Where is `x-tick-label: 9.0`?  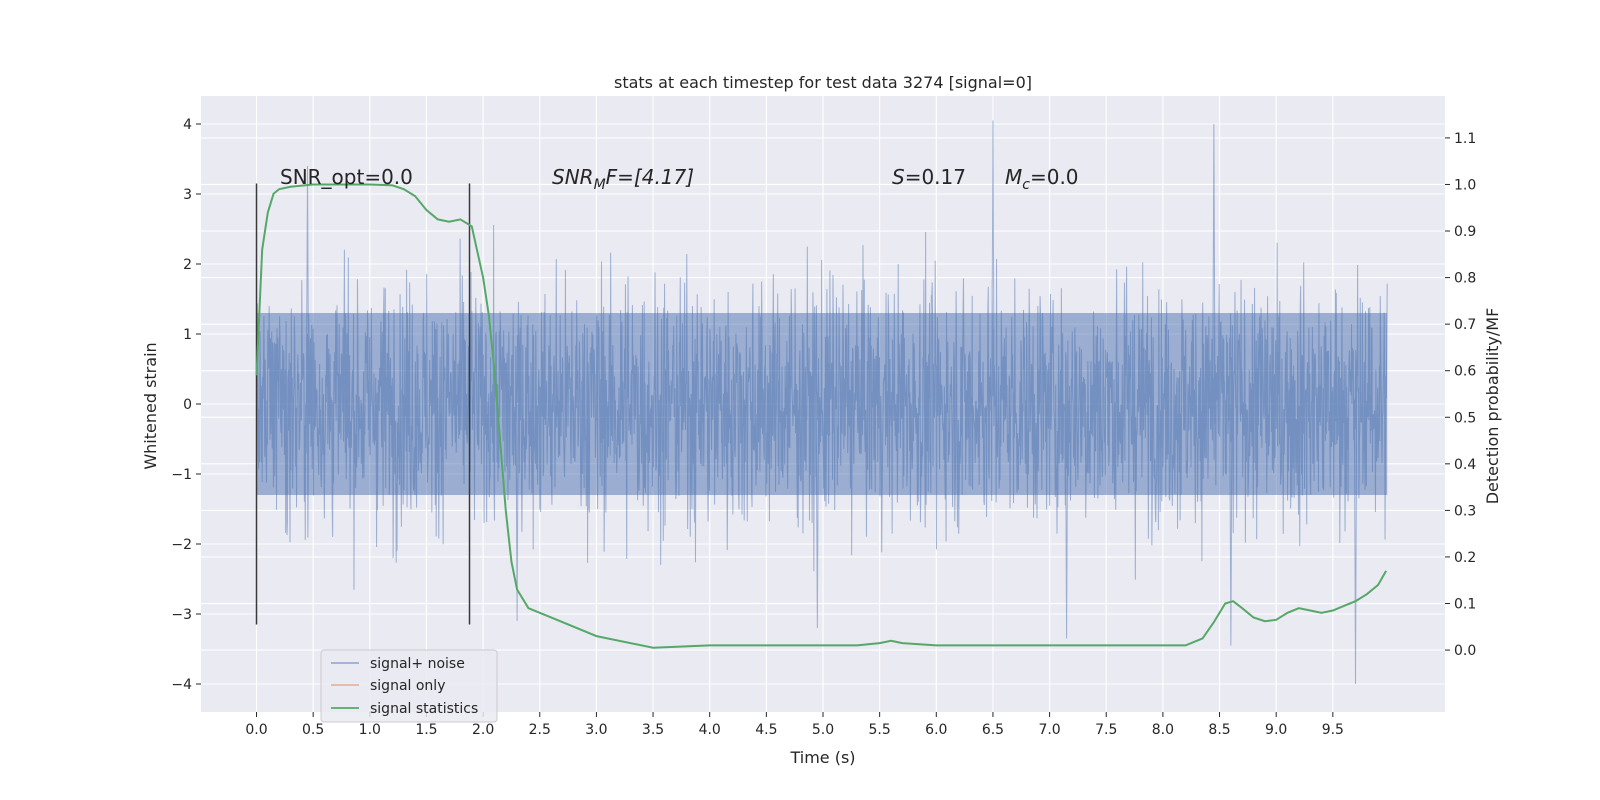 x-tick-label: 9.0 is located at coordinates (1276, 730).